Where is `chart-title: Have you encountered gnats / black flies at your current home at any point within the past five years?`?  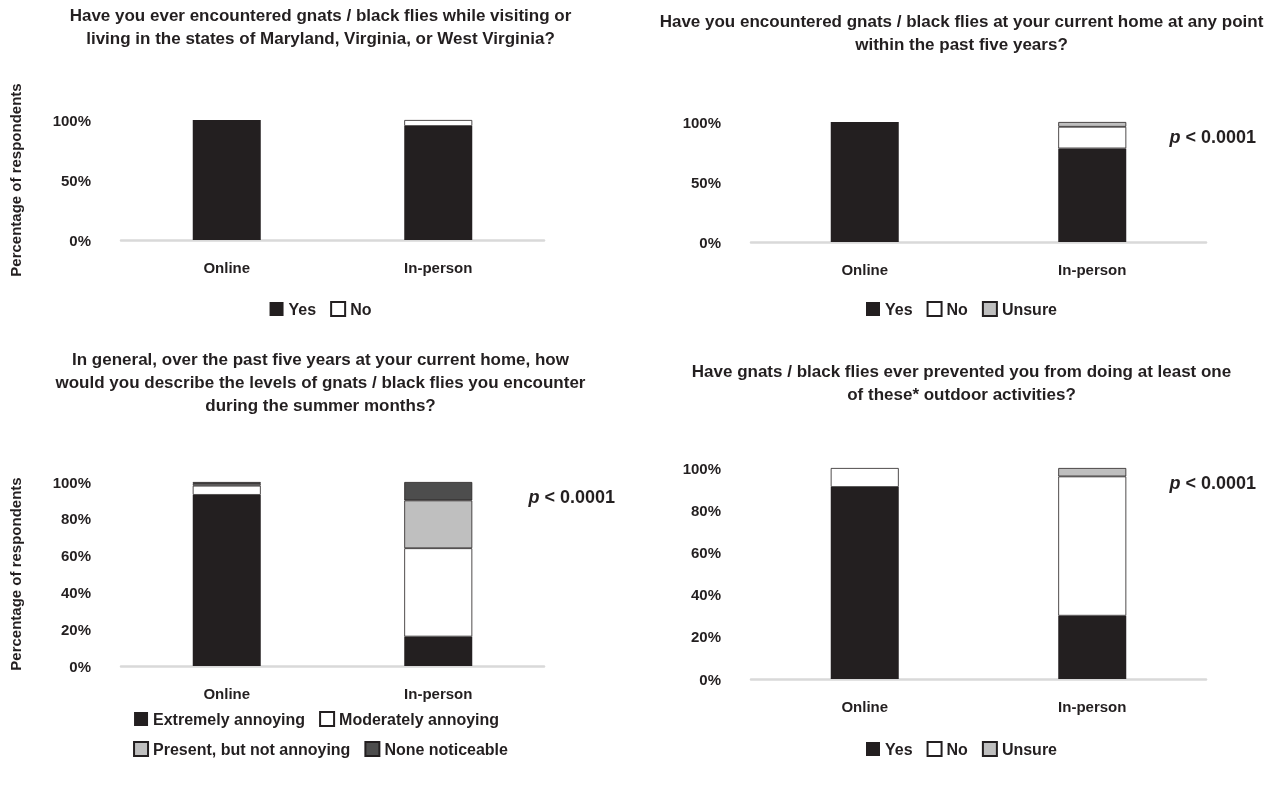
chart-title: Have you encountered gnats / black flies at your current home at any point within the past five years? is located at coordinates (961, 33).